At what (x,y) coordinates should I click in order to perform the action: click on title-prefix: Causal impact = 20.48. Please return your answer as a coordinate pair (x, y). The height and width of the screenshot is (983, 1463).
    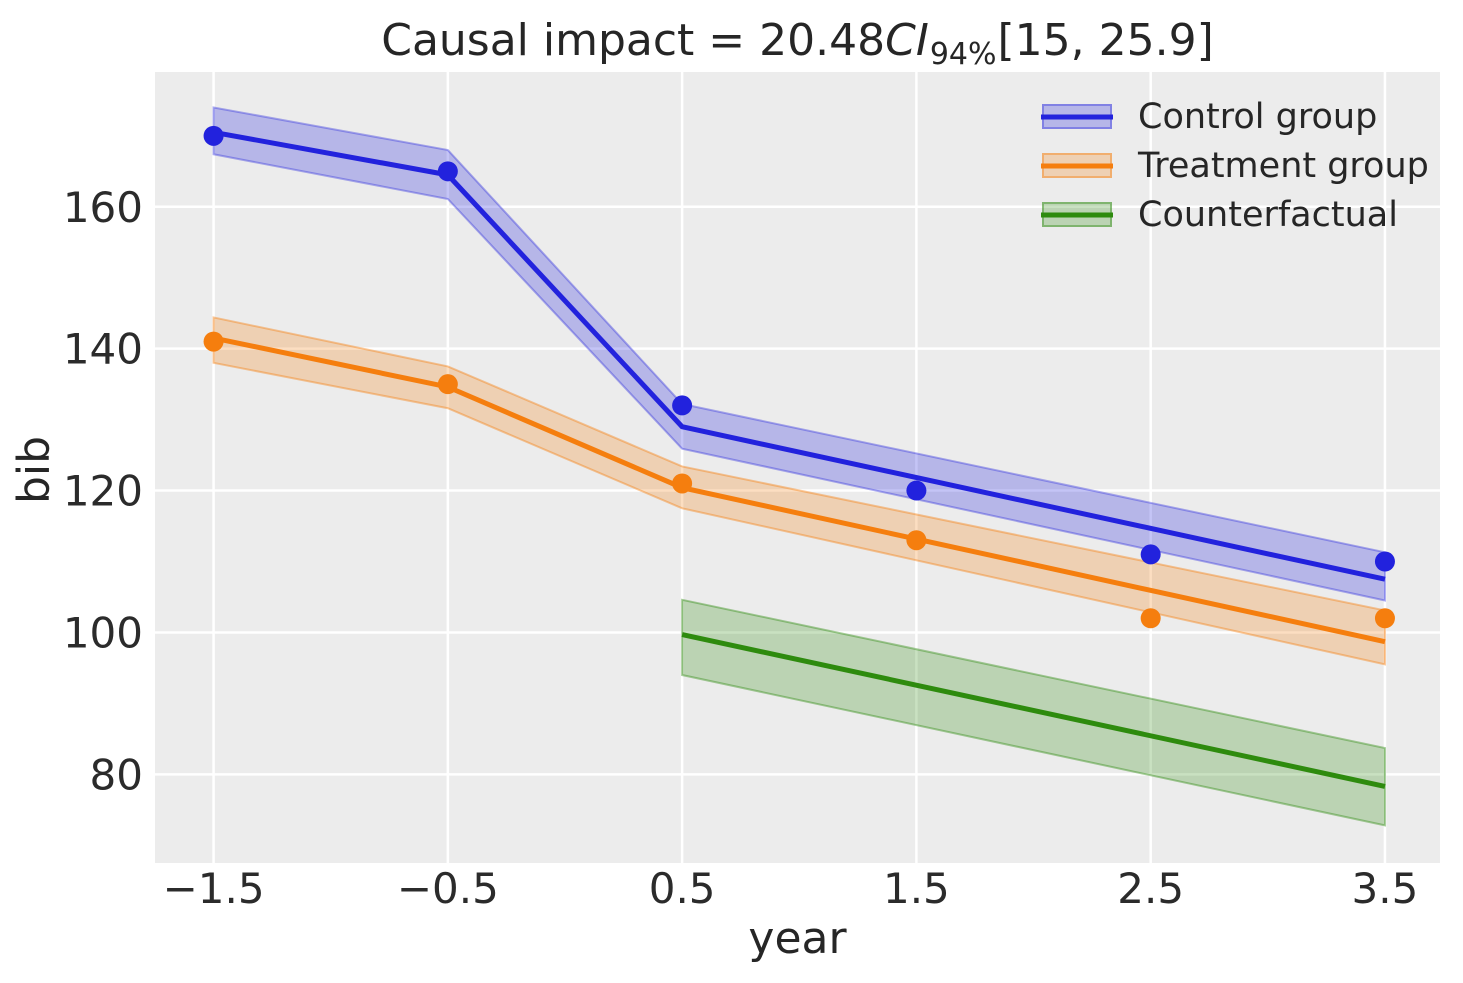
    Looking at the image, I should click on (633, 40).